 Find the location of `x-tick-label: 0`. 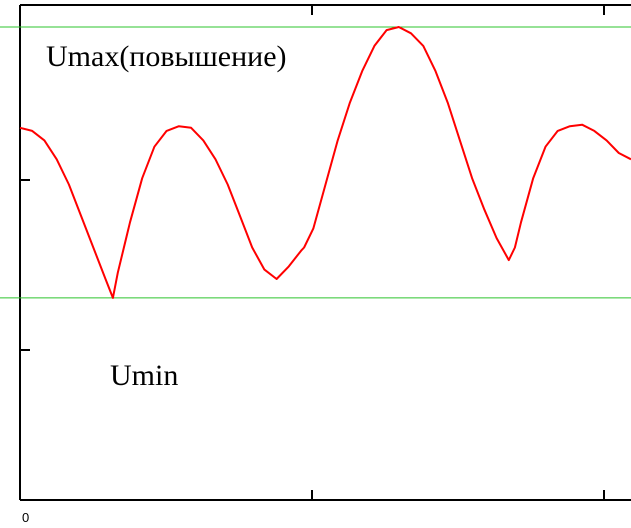

x-tick-label: 0 is located at coordinates (25, 517).